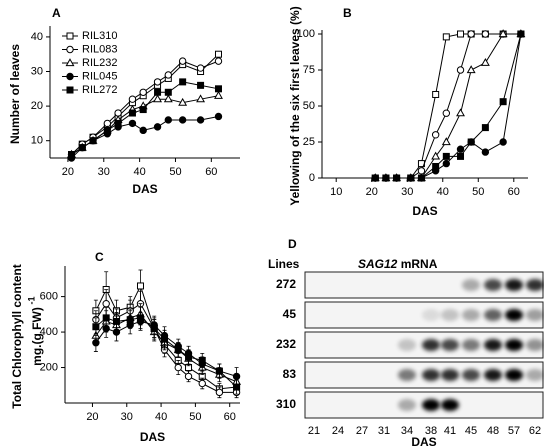 This screenshot has width=544, height=448. Describe the element at coordinates (195, 417) in the screenshot. I see `x-tick-label: 50` at that location.